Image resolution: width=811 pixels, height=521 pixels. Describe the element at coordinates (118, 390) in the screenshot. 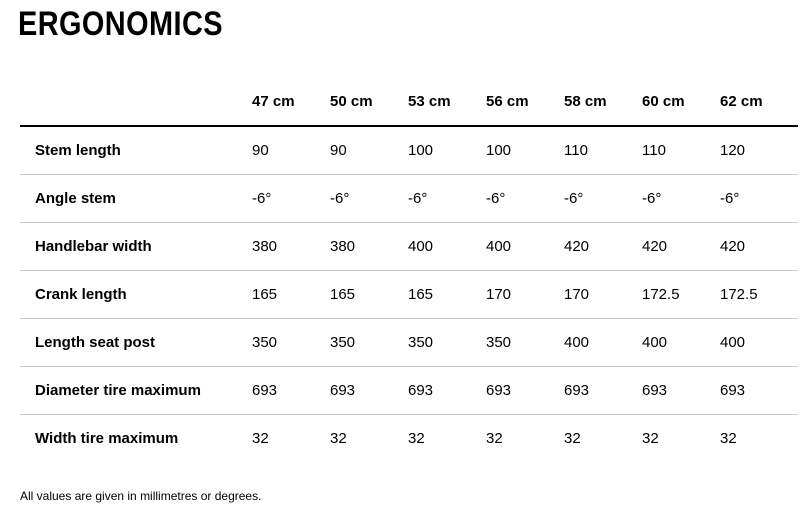

I see `row-label: Diameter tire maximum` at that location.